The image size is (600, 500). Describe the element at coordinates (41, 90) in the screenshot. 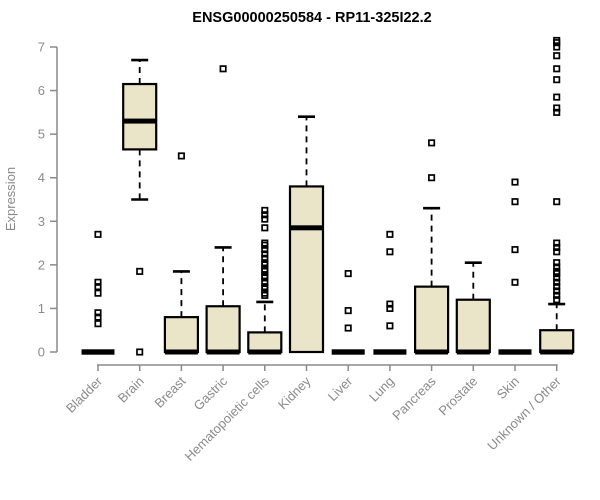

I see `y-tick-label: 6` at that location.